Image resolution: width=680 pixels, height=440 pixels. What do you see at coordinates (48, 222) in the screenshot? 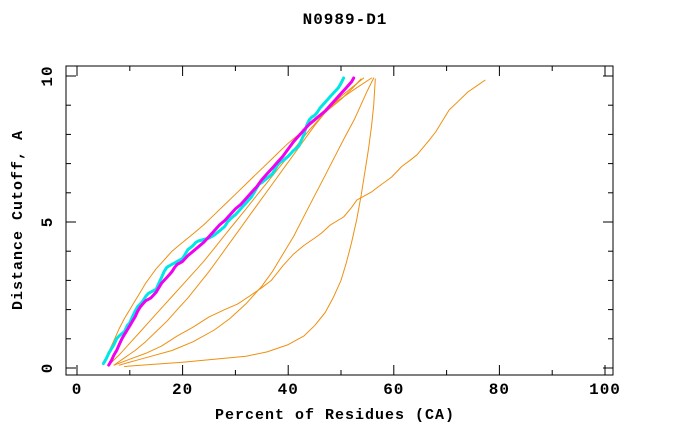
I see `y-tick-label: 5` at bounding box center [48, 222].